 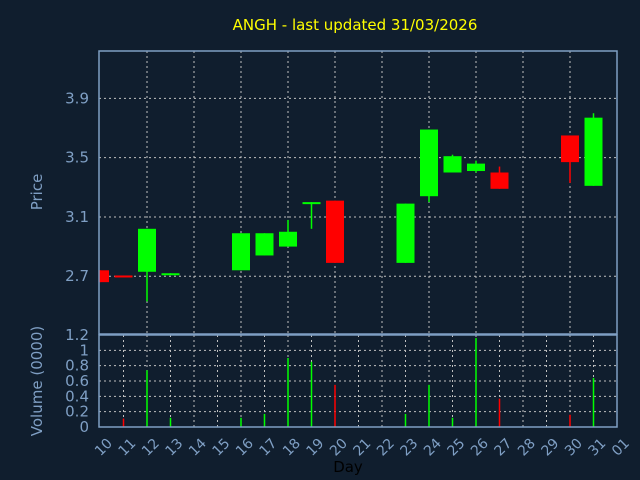 I want to click on x-tick-label: 31, so click(x=597, y=448).